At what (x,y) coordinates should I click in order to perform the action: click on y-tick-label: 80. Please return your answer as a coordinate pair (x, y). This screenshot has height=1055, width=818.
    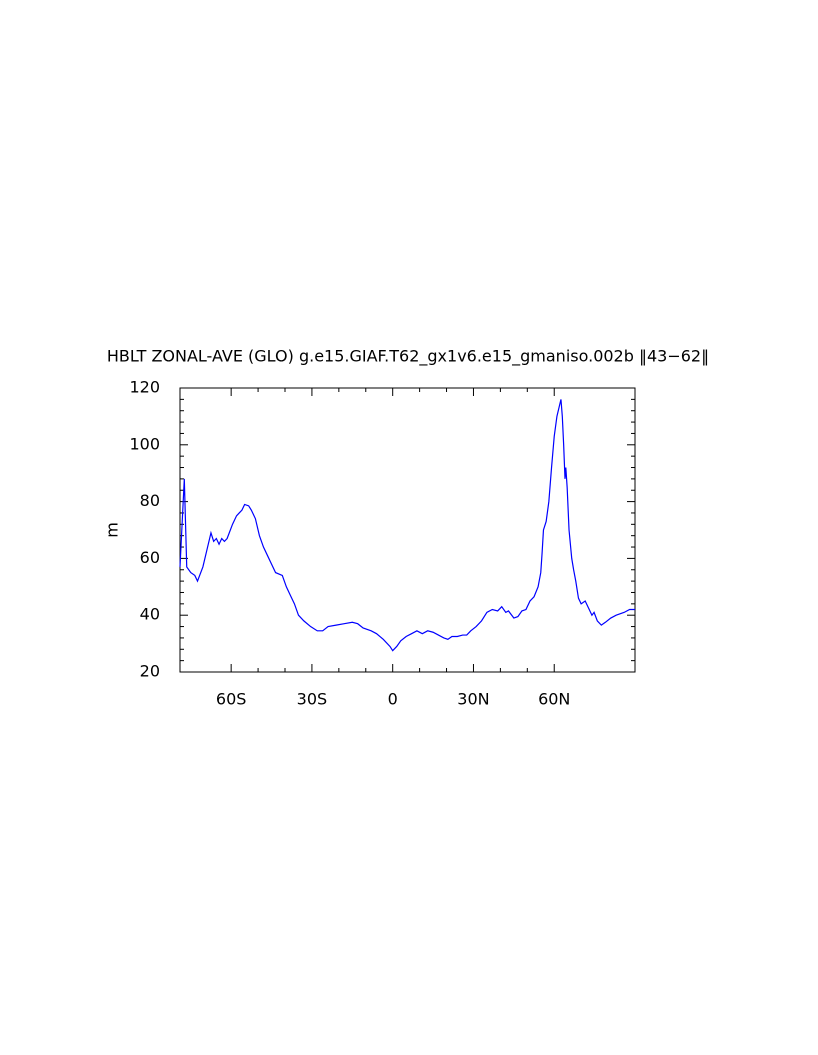
    Looking at the image, I should click on (150, 500).